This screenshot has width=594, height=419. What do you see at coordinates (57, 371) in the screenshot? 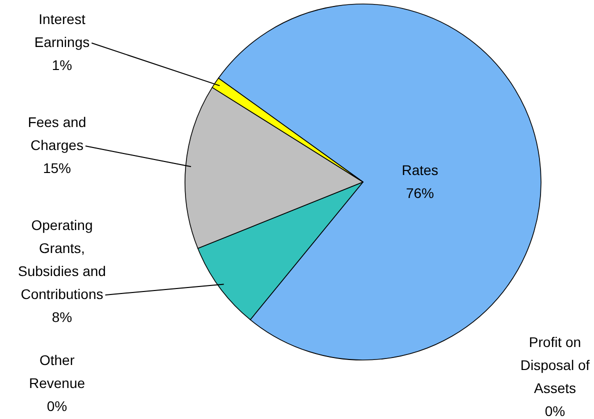
I see `category-label: Other Revenue` at bounding box center [57, 371].